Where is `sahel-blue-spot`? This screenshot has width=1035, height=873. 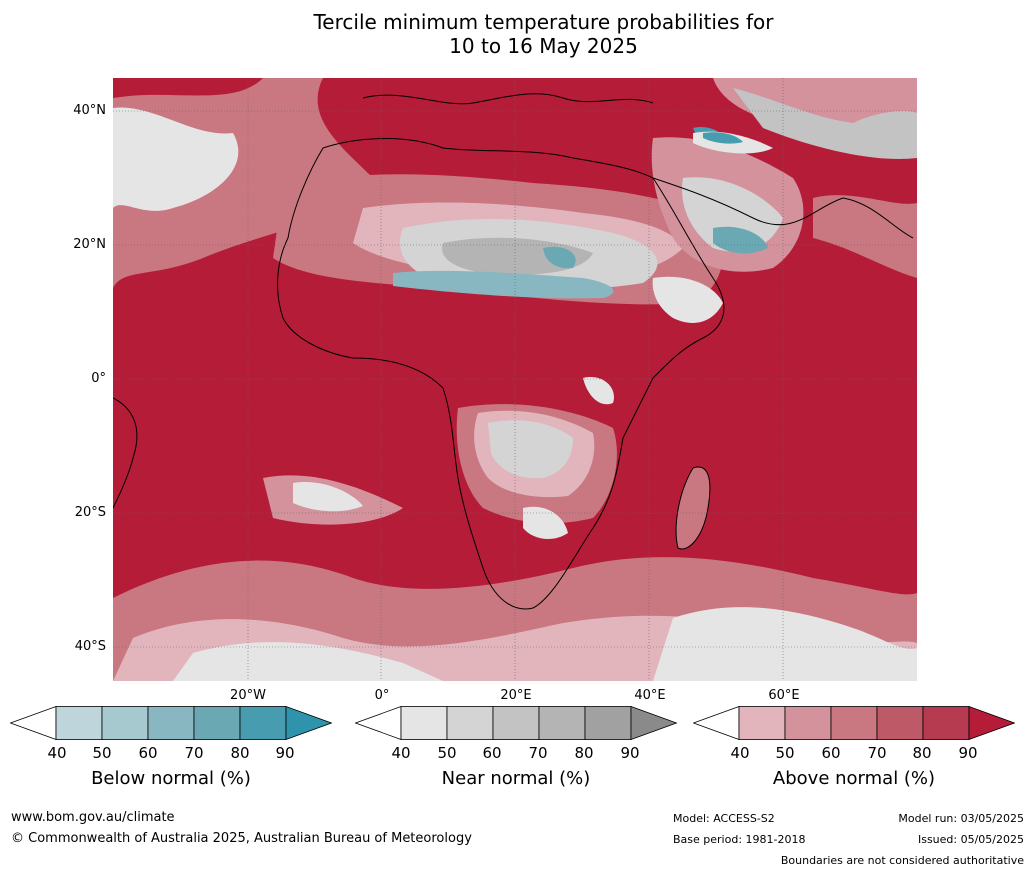
sahel-blue-spot is located at coordinates (559, 257).